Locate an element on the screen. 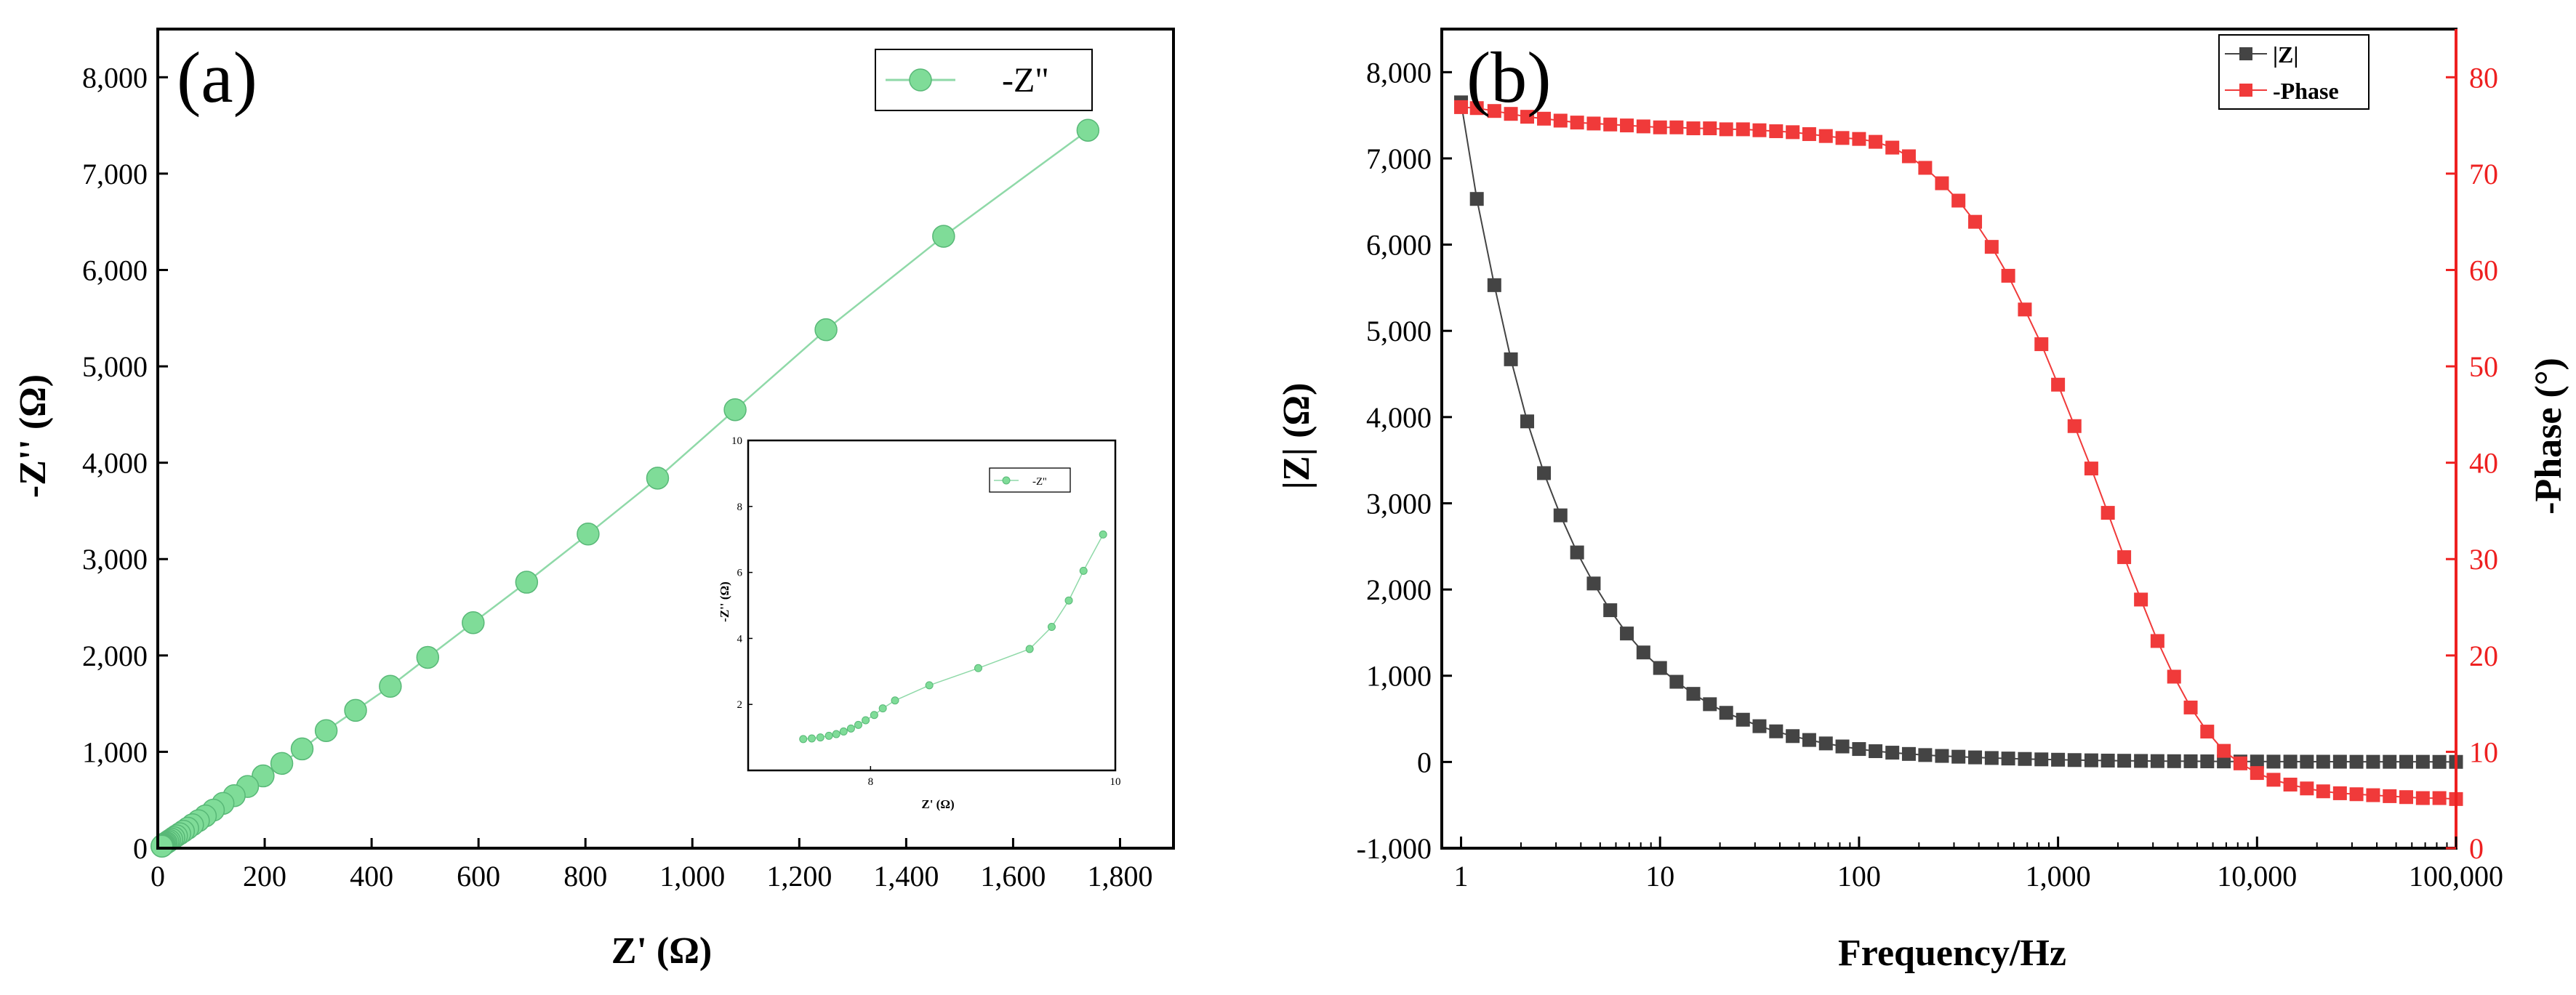 The image size is (2576, 995). y-tick-label-b: -1,000 is located at coordinates (1394, 848).